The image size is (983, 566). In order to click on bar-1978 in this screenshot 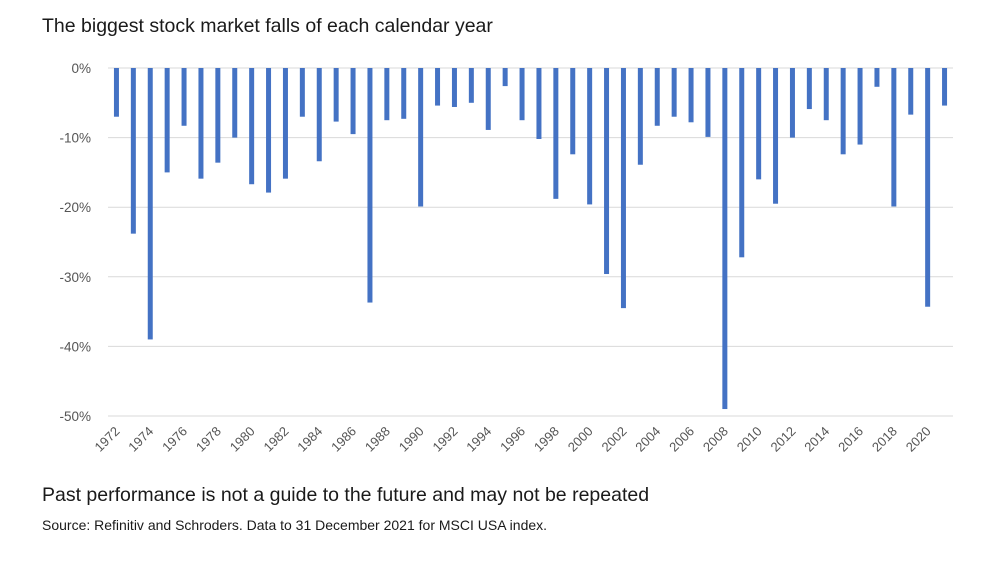, I will do `click(218, 115)`.